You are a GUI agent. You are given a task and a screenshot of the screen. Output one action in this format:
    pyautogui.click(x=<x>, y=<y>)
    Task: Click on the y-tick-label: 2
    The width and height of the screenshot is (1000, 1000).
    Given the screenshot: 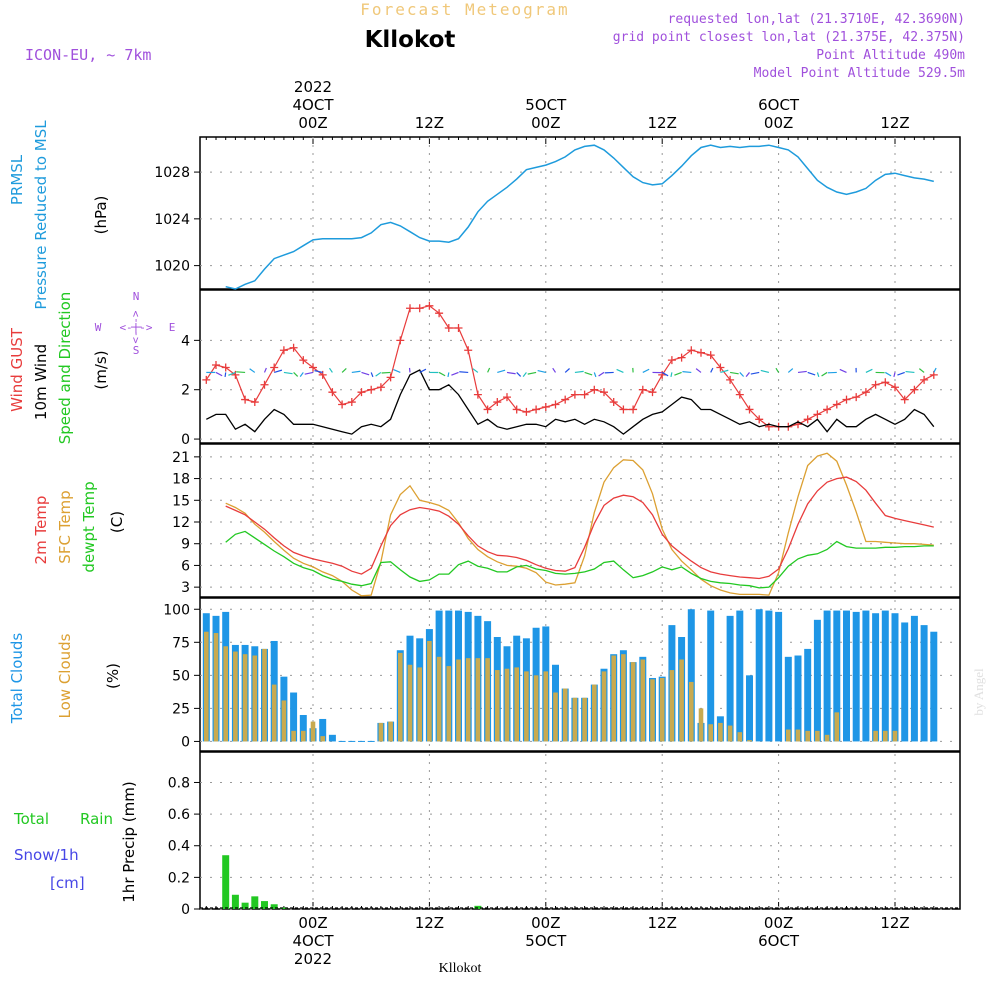 What is the action you would take?
    pyautogui.click(x=185, y=391)
    